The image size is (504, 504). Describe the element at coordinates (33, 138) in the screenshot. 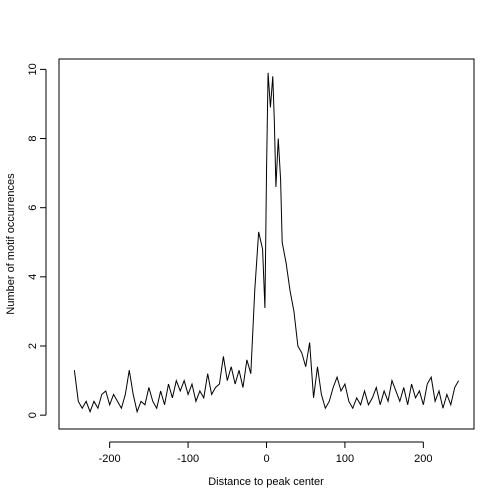

I see `y-tick-label: 8` at that location.